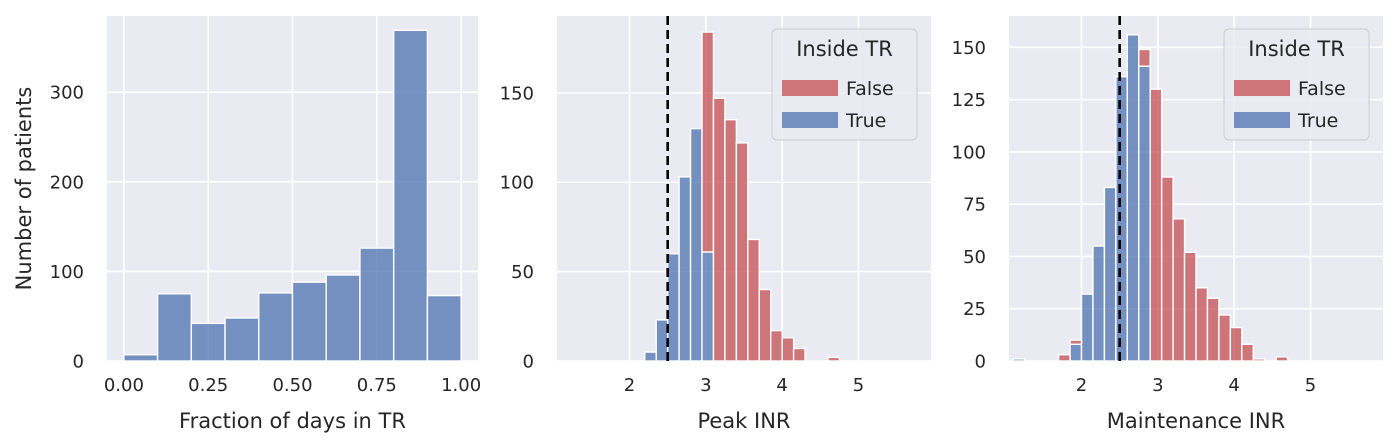 The image size is (1398, 447). Describe the element at coordinates (1196, 421) in the screenshot. I see `x-axis-label: Maintenance INR` at that location.